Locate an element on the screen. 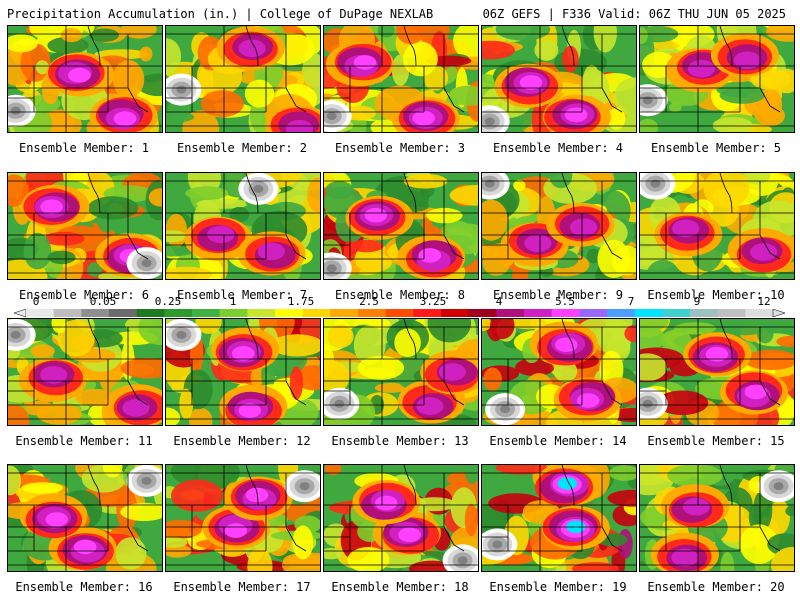 This screenshot has width=800, height=600. ensemble-member-label: Ensemble Member: 7 is located at coordinates (242, 295).